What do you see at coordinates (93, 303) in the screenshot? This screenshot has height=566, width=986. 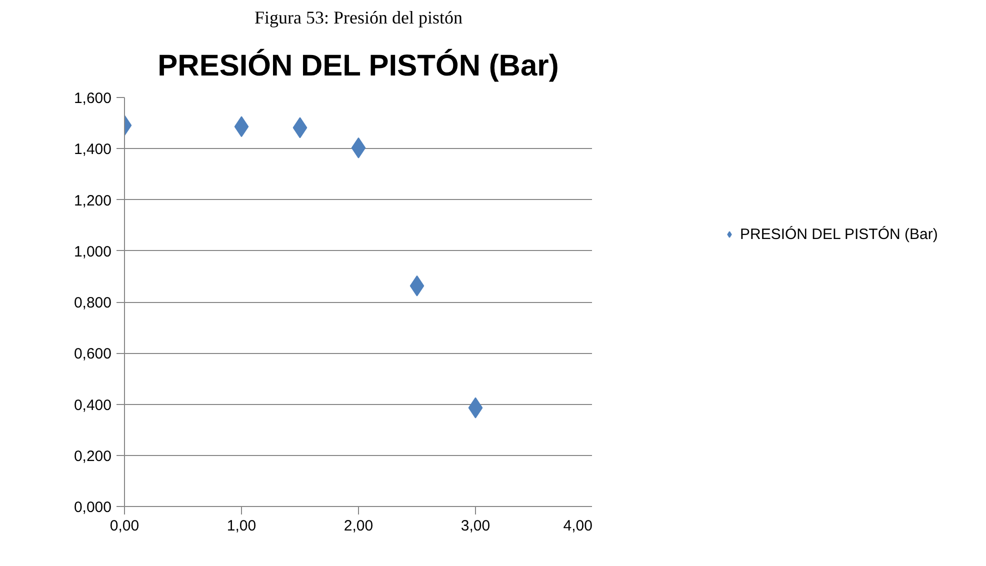 I see `y-tick-label: 0,800` at bounding box center [93, 303].